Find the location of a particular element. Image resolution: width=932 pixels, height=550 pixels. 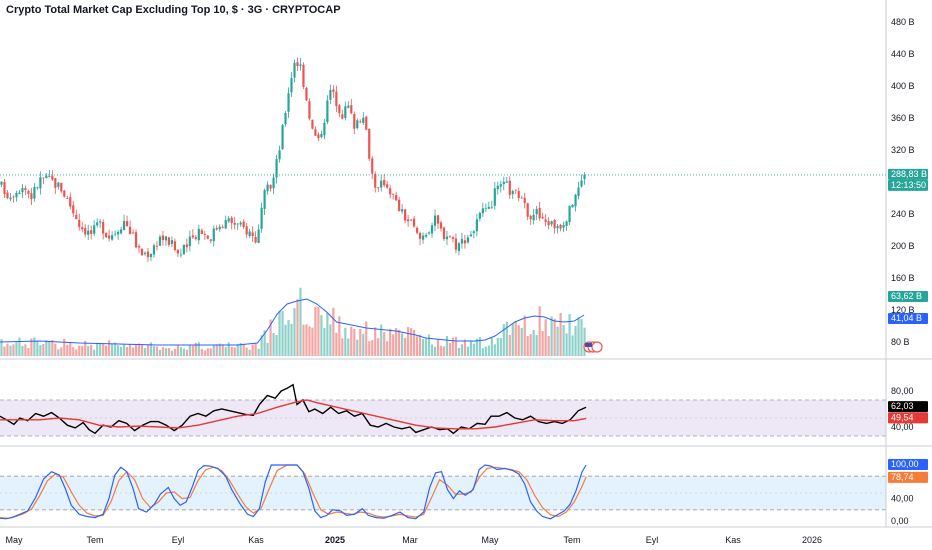

last-price-tag-bg is located at coordinates (908, 174).